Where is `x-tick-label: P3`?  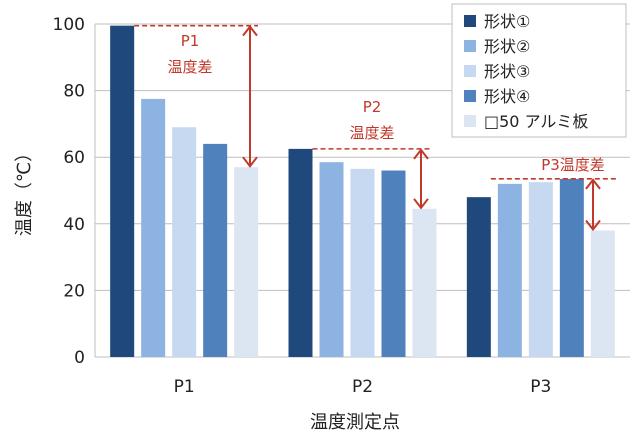 x-tick-label: P3 is located at coordinates (540, 387).